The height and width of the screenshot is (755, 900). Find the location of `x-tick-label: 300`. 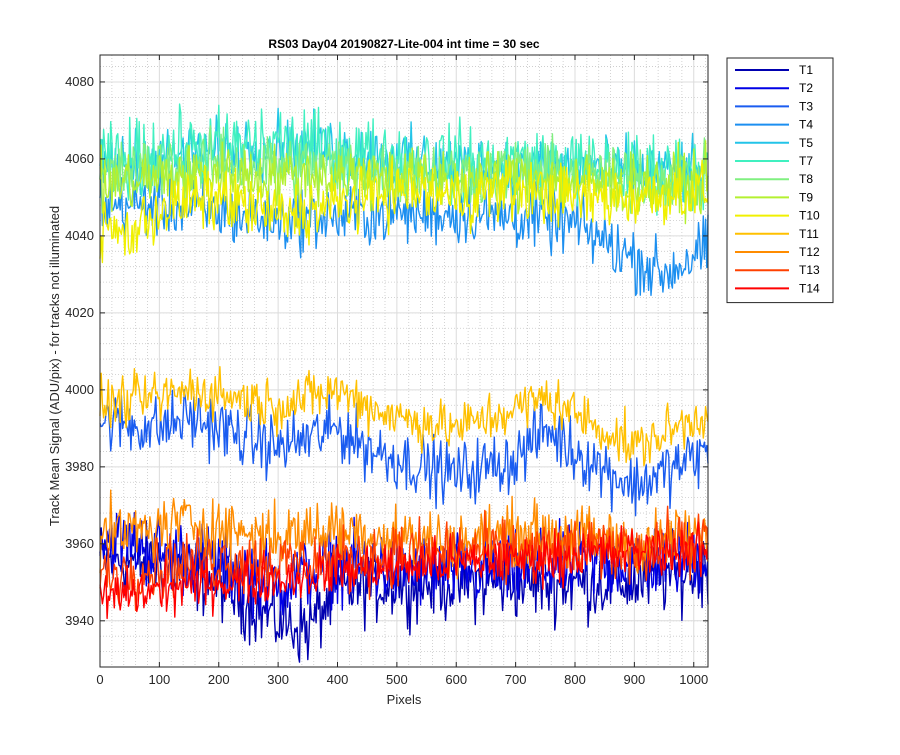

x-tick-label: 300 is located at coordinates (278, 679).